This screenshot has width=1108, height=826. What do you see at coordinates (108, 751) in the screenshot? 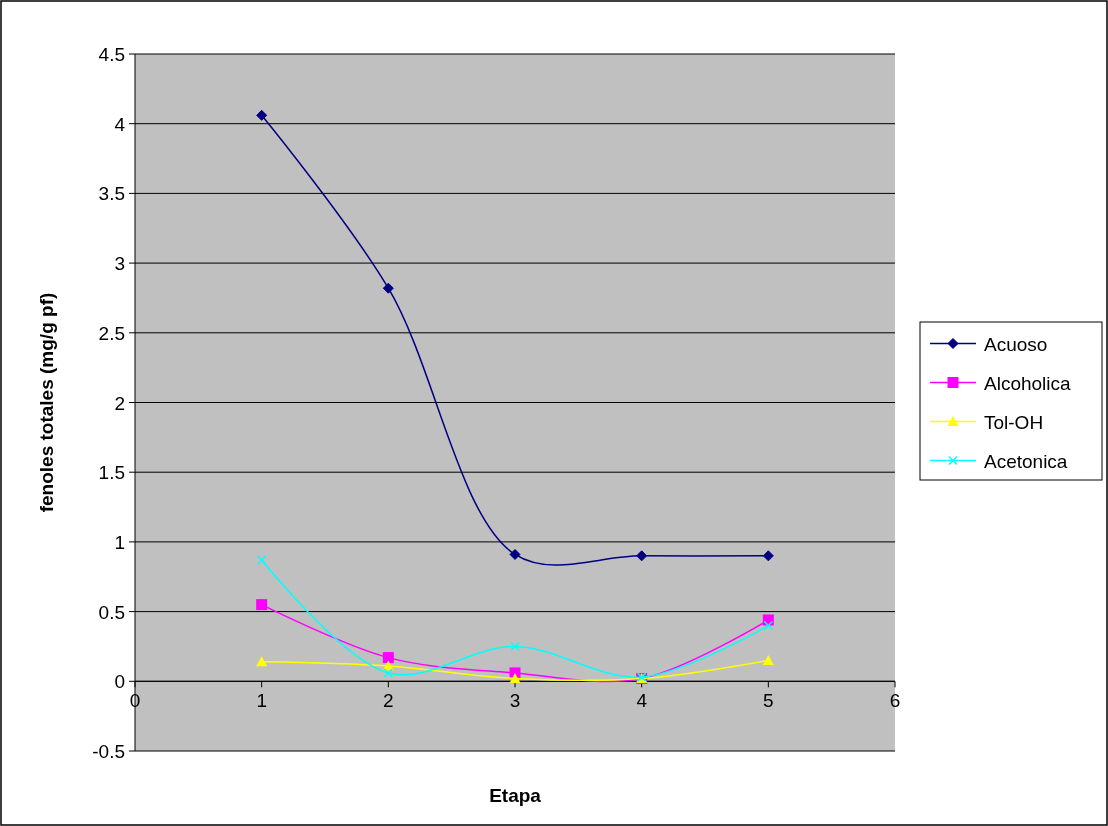
I see `y-tick-label: -0.5` at bounding box center [108, 751].